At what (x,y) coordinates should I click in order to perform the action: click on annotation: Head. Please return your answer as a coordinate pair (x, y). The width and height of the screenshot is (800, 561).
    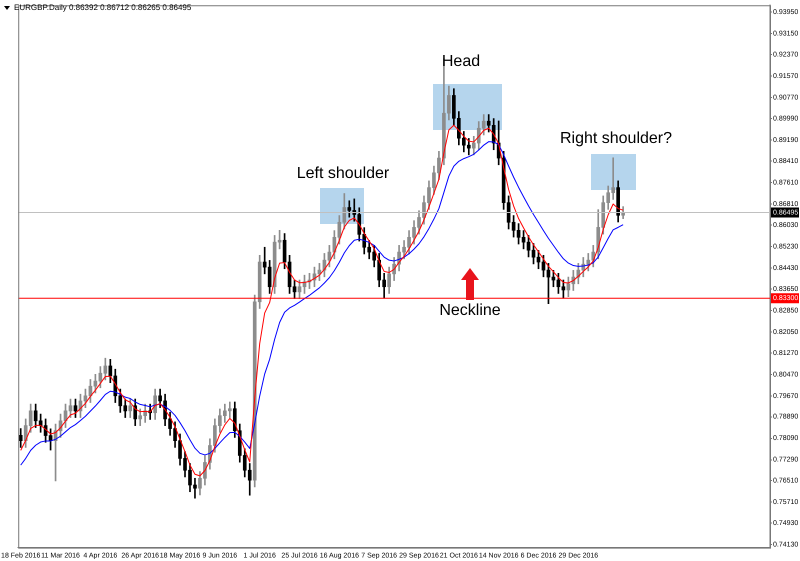
    Looking at the image, I should click on (461, 62).